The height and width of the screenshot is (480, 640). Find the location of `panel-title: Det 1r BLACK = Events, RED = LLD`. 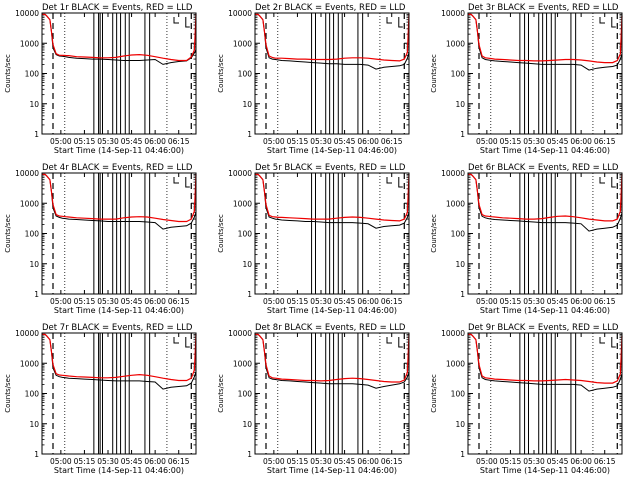

panel-title: Det 1r BLACK = Events, RED = LLD is located at coordinates (117, 8).